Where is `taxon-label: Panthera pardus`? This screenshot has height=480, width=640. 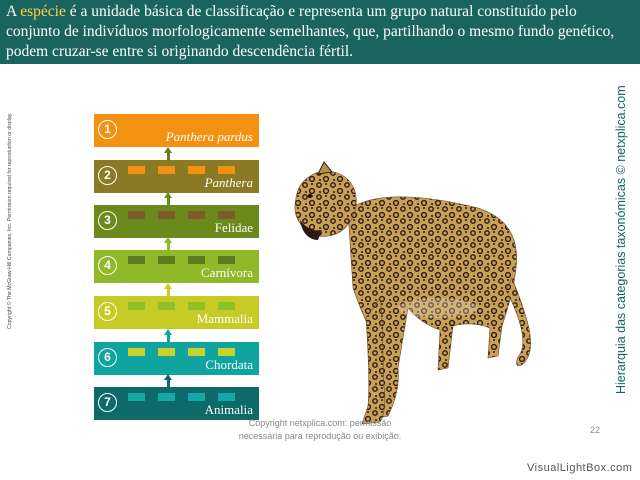
taxon-label: Panthera pardus is located at coordinates (209, 136).